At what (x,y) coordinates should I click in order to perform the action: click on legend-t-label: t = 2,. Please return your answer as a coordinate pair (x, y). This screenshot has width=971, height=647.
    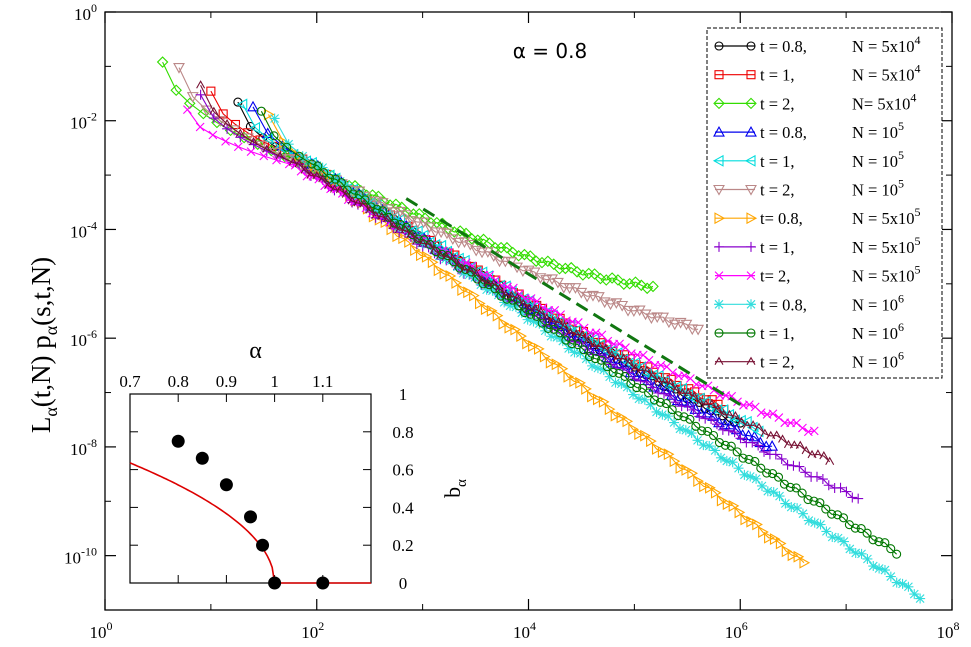
    Looking at the image, I should click on (777, 362).